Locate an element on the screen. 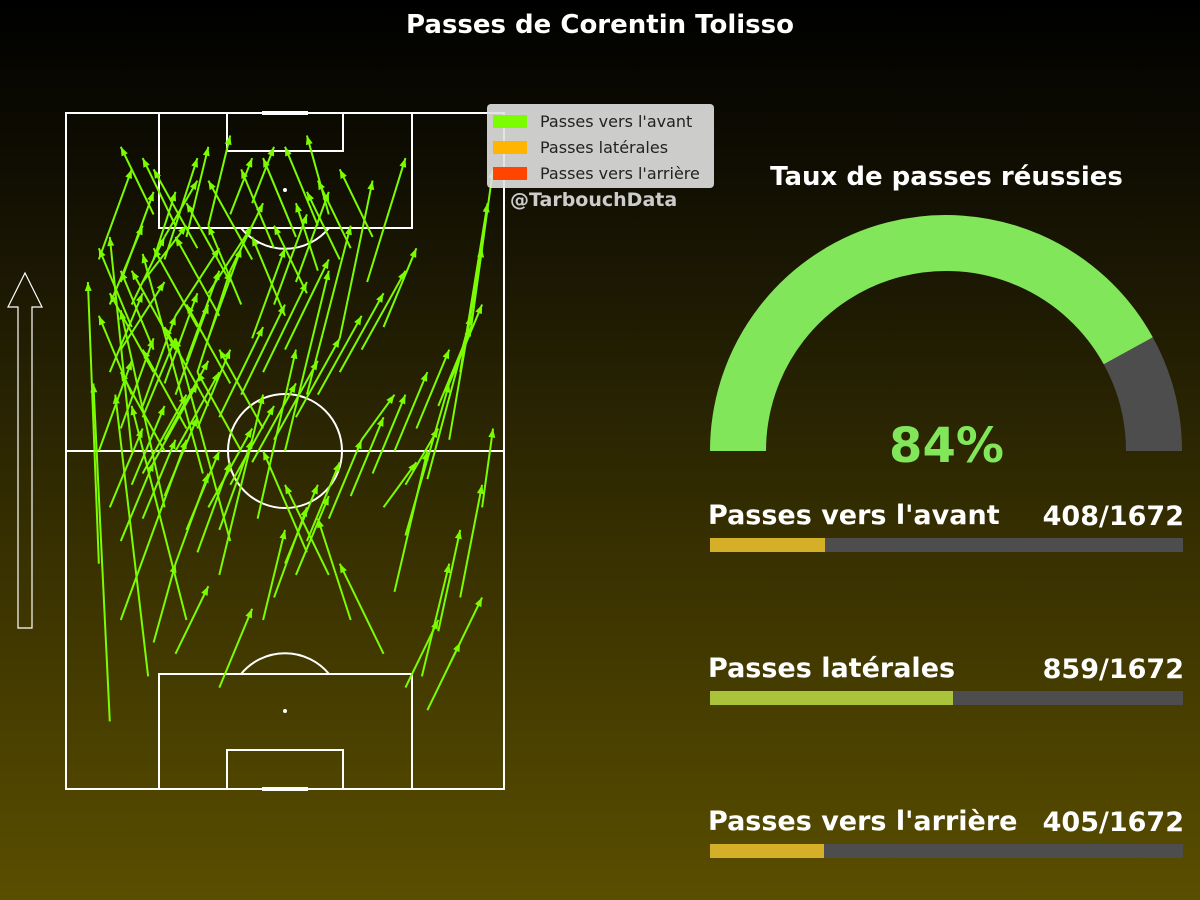 The width and height of the screenshot is (1200, 900). bottom-six-yard-box is located at coordinates (285, 769).